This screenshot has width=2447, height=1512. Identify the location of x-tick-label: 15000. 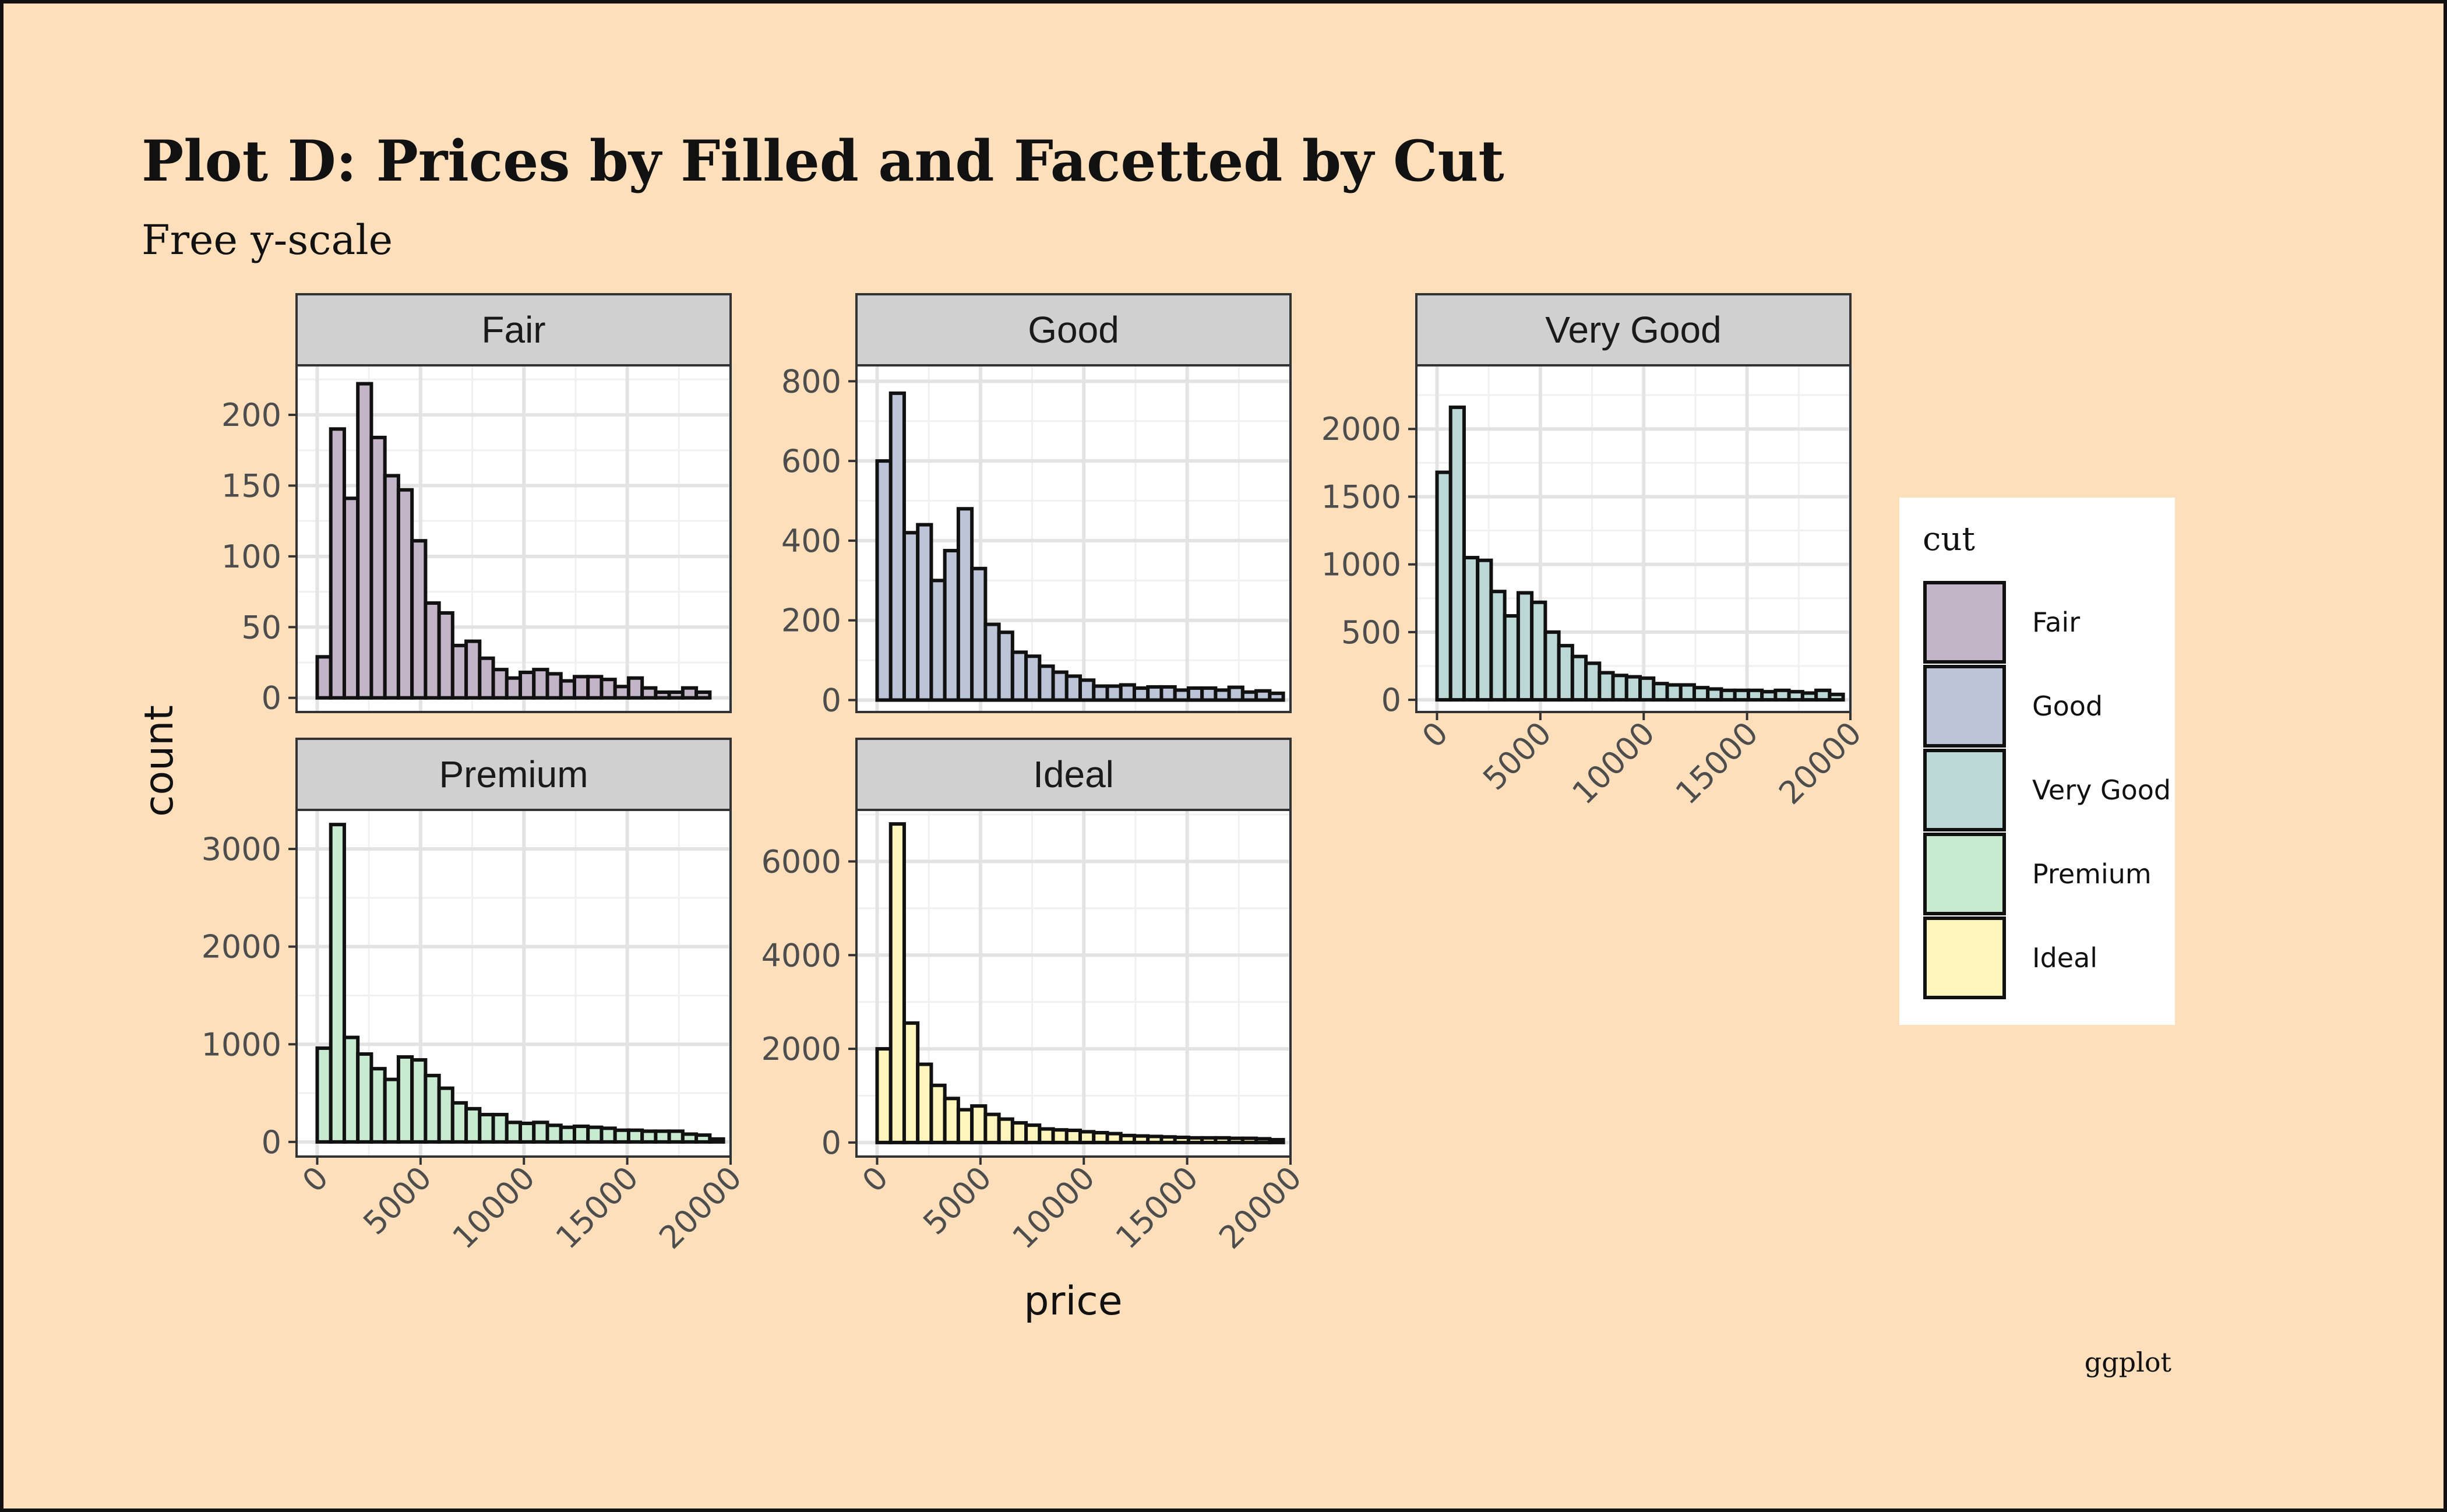
(1717, 763).